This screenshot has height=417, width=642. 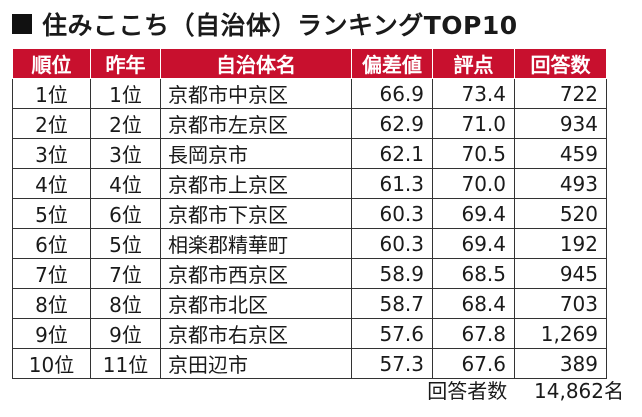 I want to click on responses-cell: 520, so click(x=560, y=213).